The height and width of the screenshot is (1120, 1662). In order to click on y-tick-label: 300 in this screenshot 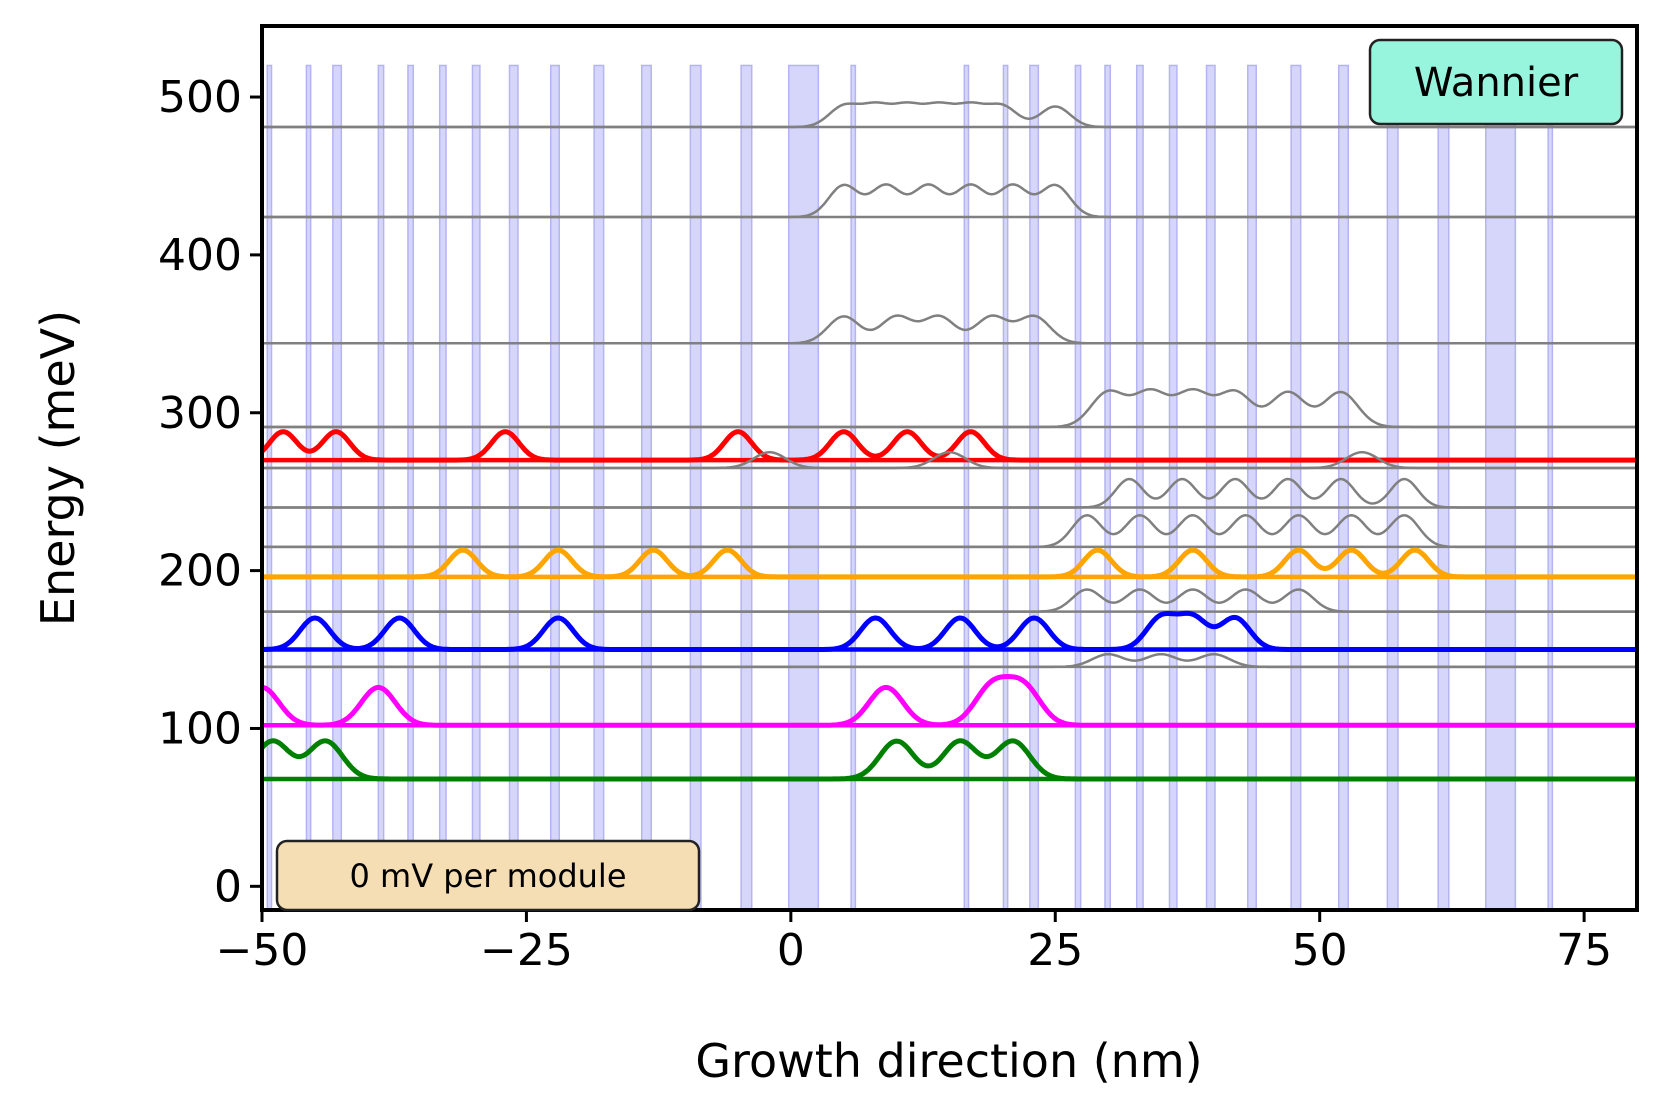, I will do `click(200, 413)`.